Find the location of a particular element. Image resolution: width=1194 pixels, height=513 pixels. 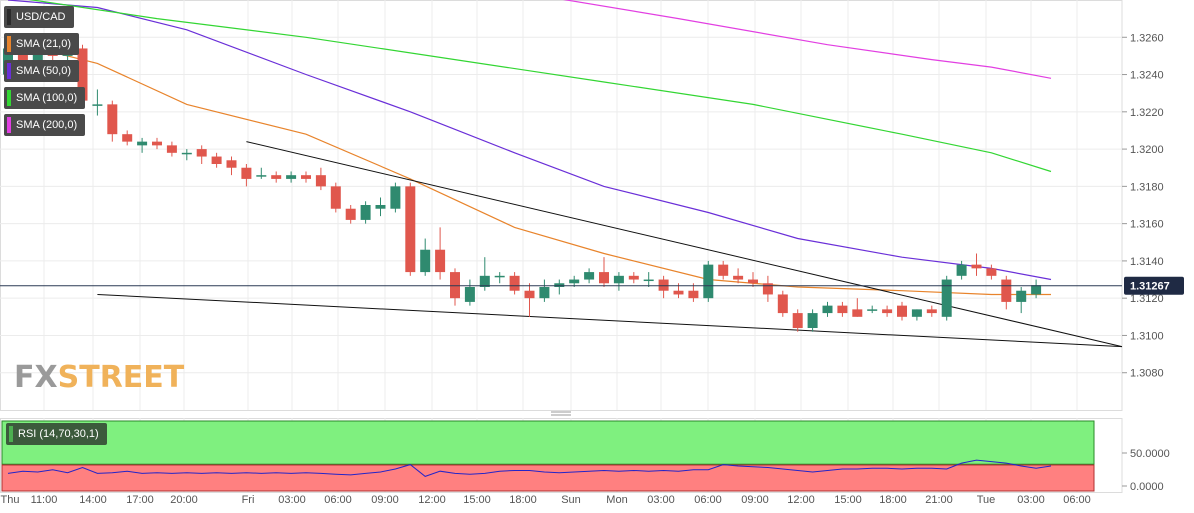

legend-item: SMA (200,0) is located at coordinates (45, 125).